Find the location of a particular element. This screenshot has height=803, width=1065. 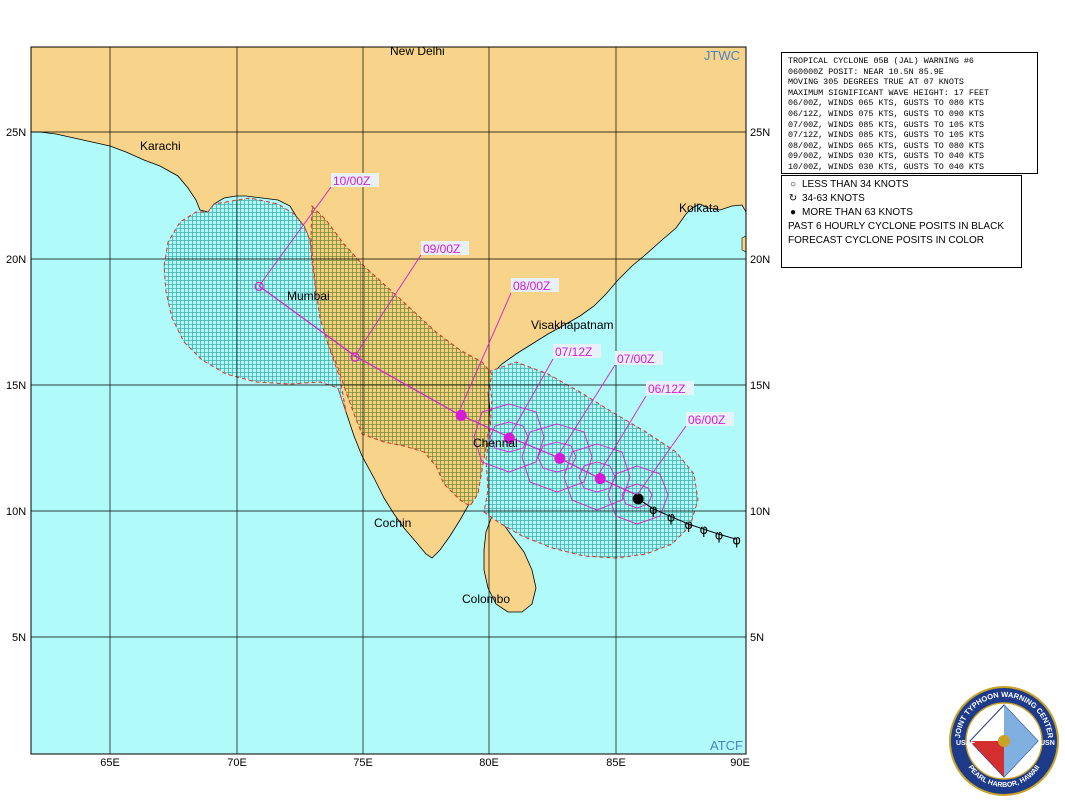

forecast-label-07-00z: 07/00Z is located at coordinates (635, 359).